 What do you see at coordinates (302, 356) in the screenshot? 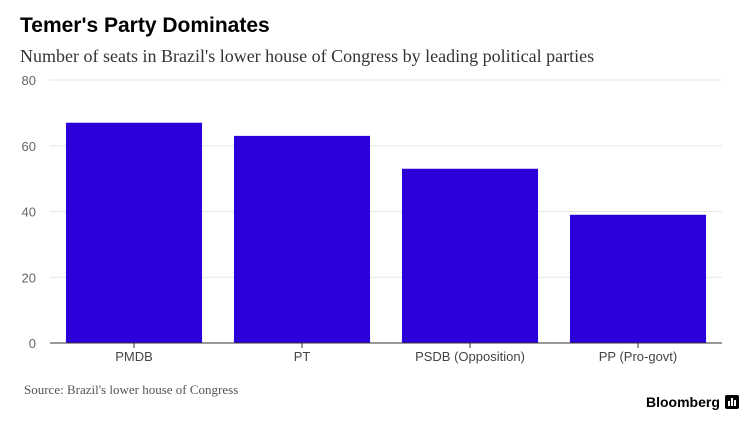
I see `x-tick-label: PT` at bounding box center [302, 356].